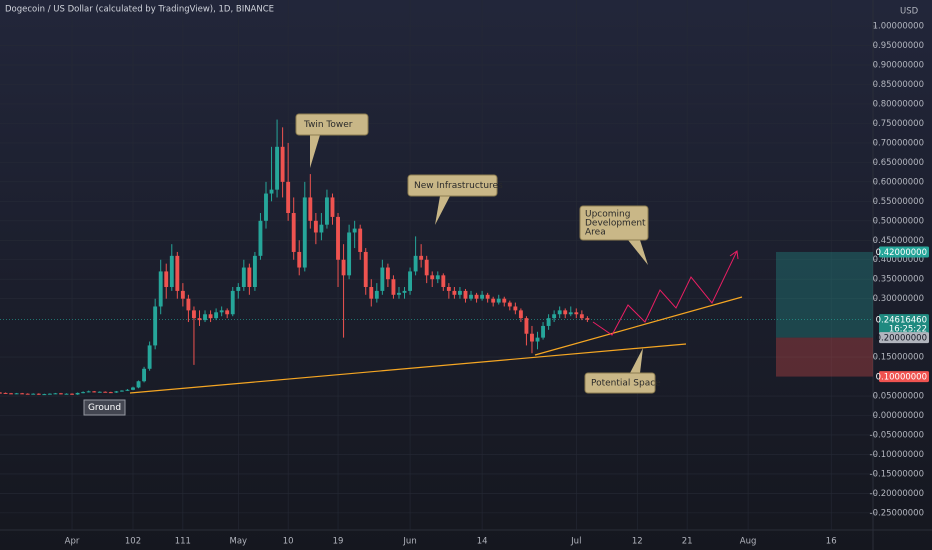  What do you see at coordinates (898, 27) in the screenshot?
I see `y-tick-label: 1.00000000` at bounding box center [898, 27].